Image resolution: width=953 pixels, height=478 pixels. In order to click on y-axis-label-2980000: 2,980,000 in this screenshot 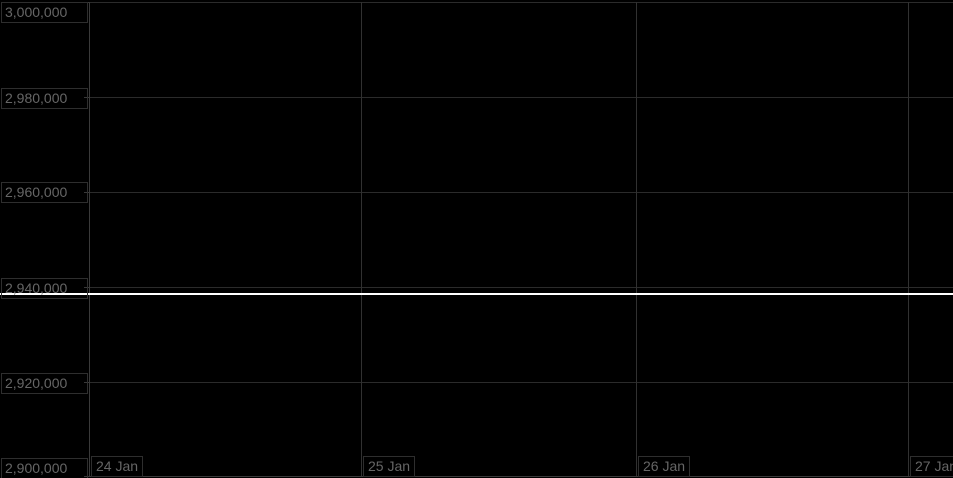, I will do `click(44, 98)`.